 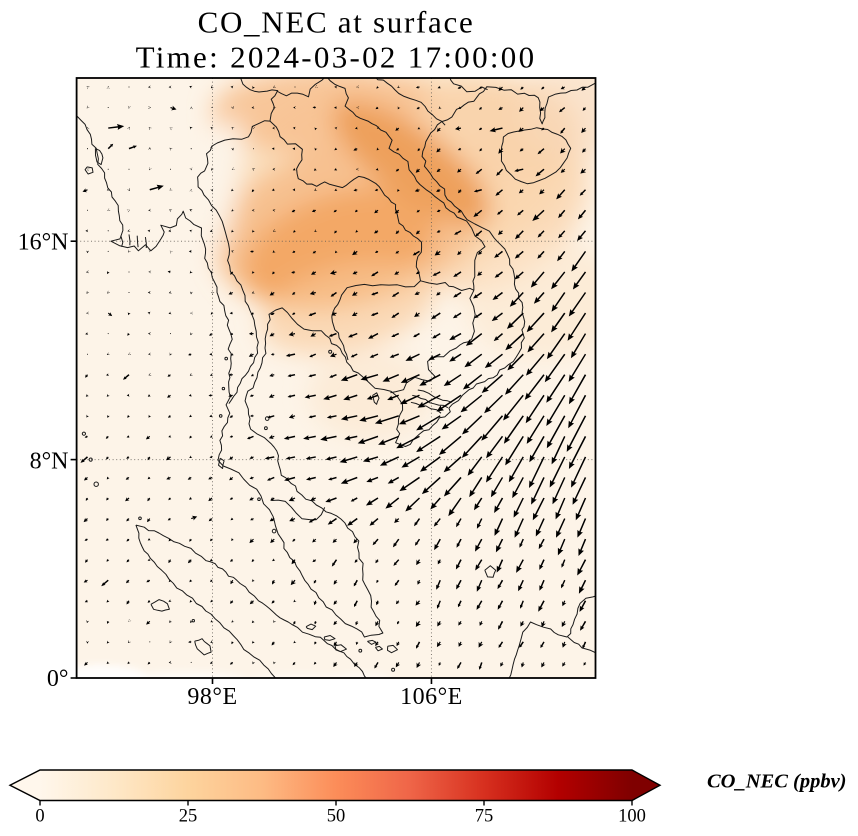 What do you see at coordinates (431, 697) in the screenshot?
I see `svg-text: 106°E` at bounding box center [431, 697].